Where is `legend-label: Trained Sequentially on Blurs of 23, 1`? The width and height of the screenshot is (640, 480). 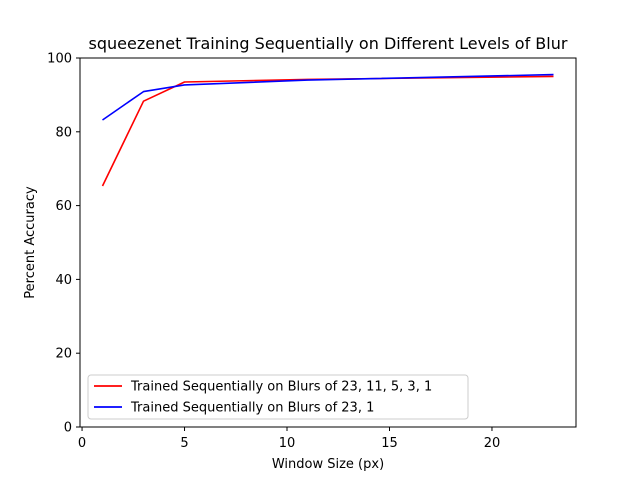 legend-label: Trained Sequentially on Blurs of 23, 1 is located at coordinates (252, 408).